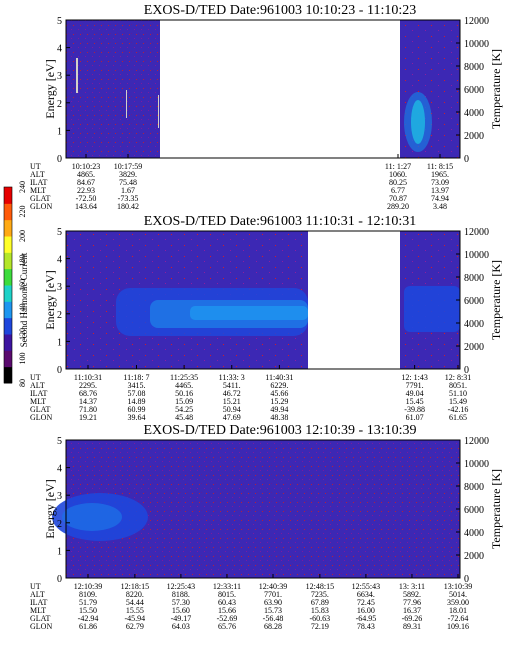 The image size is (505, 649). What do you see at coordinates (22, 310) in the screenshot?
I see `colorbar-tick-label: 140` at bounding box center [22, 310].